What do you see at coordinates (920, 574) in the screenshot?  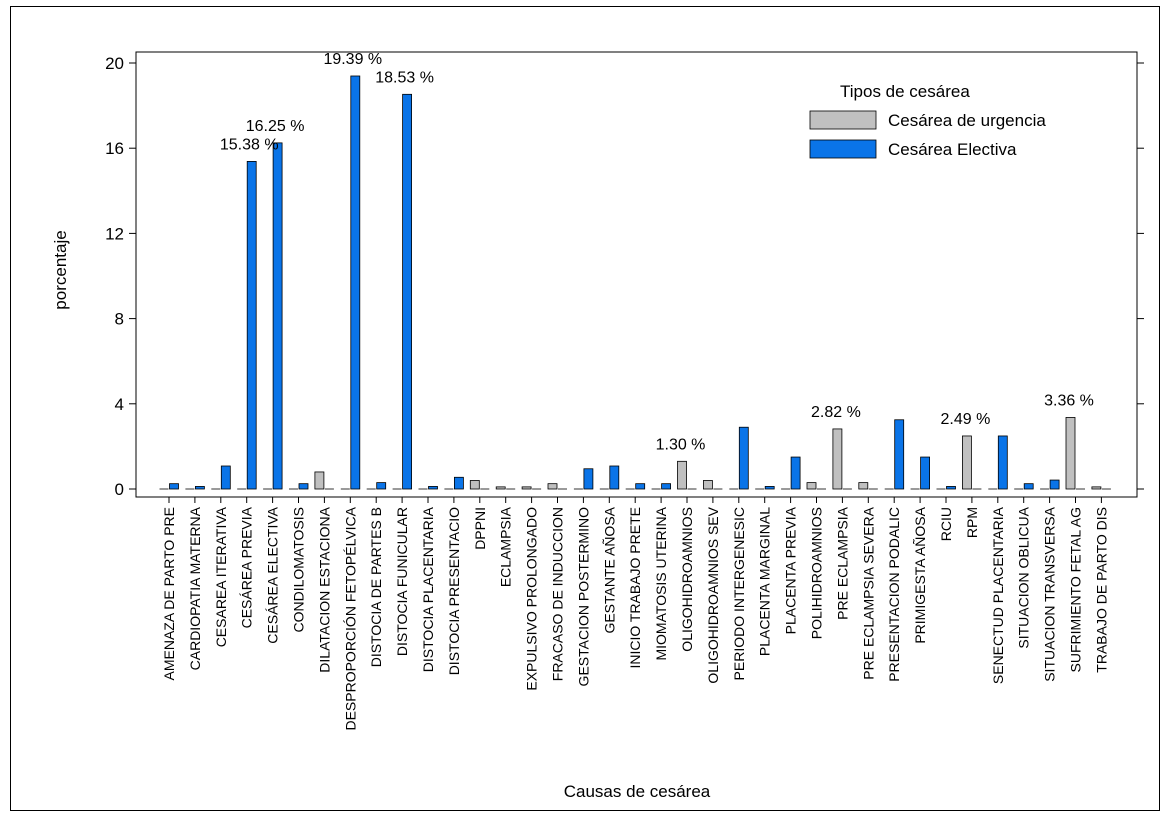 I see `x-tick-label: PRIMIGESTA AÑOSA` at bounding box center [920, 574].